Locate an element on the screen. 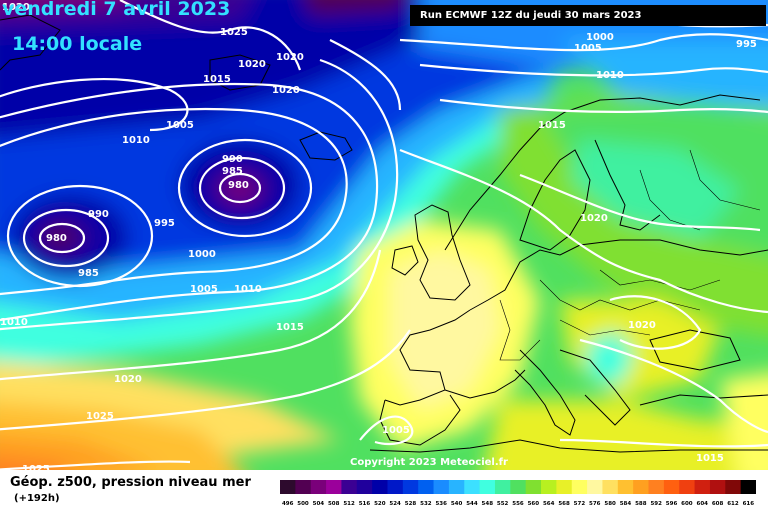  run-info: Run ECMWF 12Z du jeudi 30 mars 2023 is located at coordinates (588, 15).